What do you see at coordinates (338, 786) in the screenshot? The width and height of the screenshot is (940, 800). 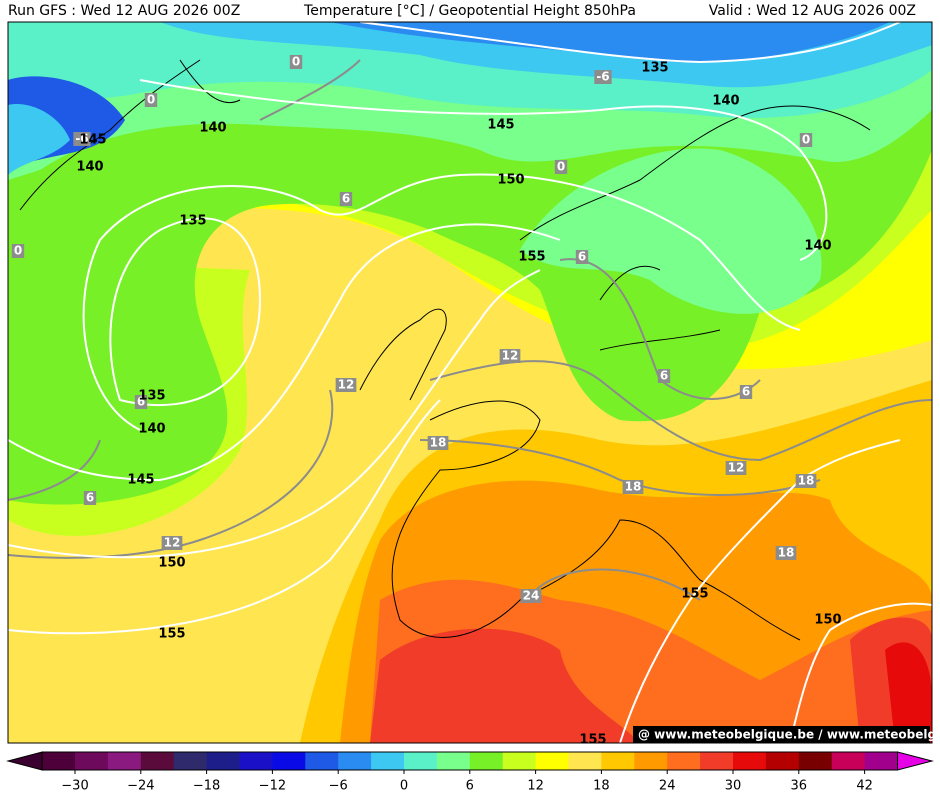 I see `colorbar-label: −6` at bounding box center [338, 786].